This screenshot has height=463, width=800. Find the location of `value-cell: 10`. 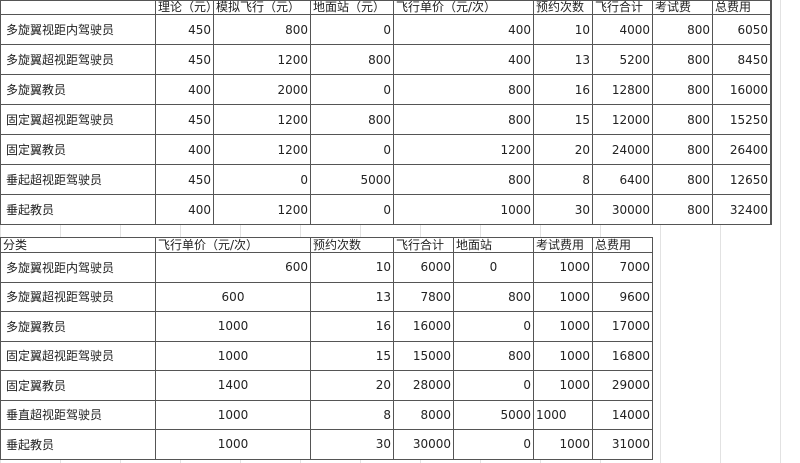

value-cell: 10 is located at coordinates (352, 267).